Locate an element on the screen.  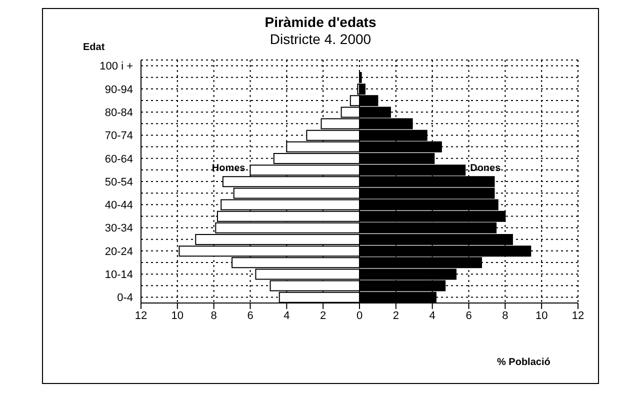
y-tick-label: 100 i + is located at coordinates (116, 66).